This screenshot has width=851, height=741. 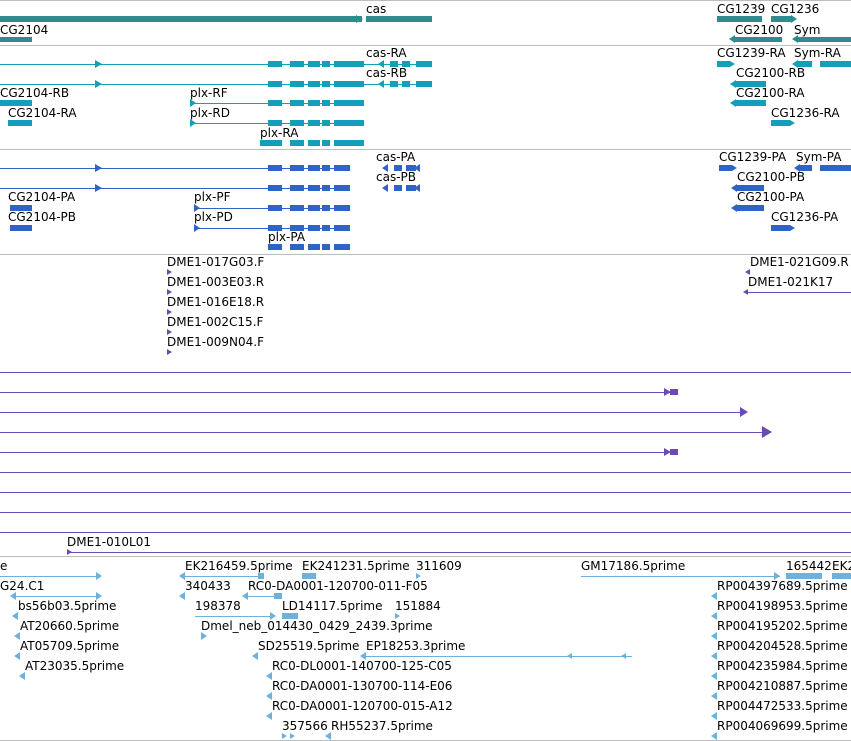 What do you see at coordinates (771, 177) in the screenshot?
I see `feature-label: CG2100-PB` at bounding box center [771, 177].